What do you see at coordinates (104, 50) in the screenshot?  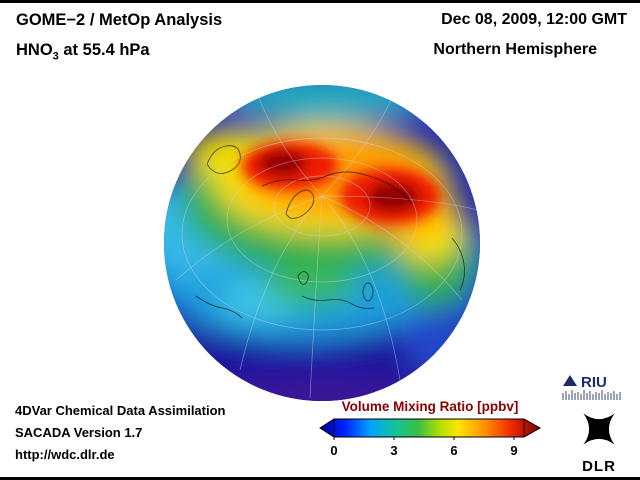 I see `level-suffix: at 55.4 hPa` at bounding box center [104, 50].